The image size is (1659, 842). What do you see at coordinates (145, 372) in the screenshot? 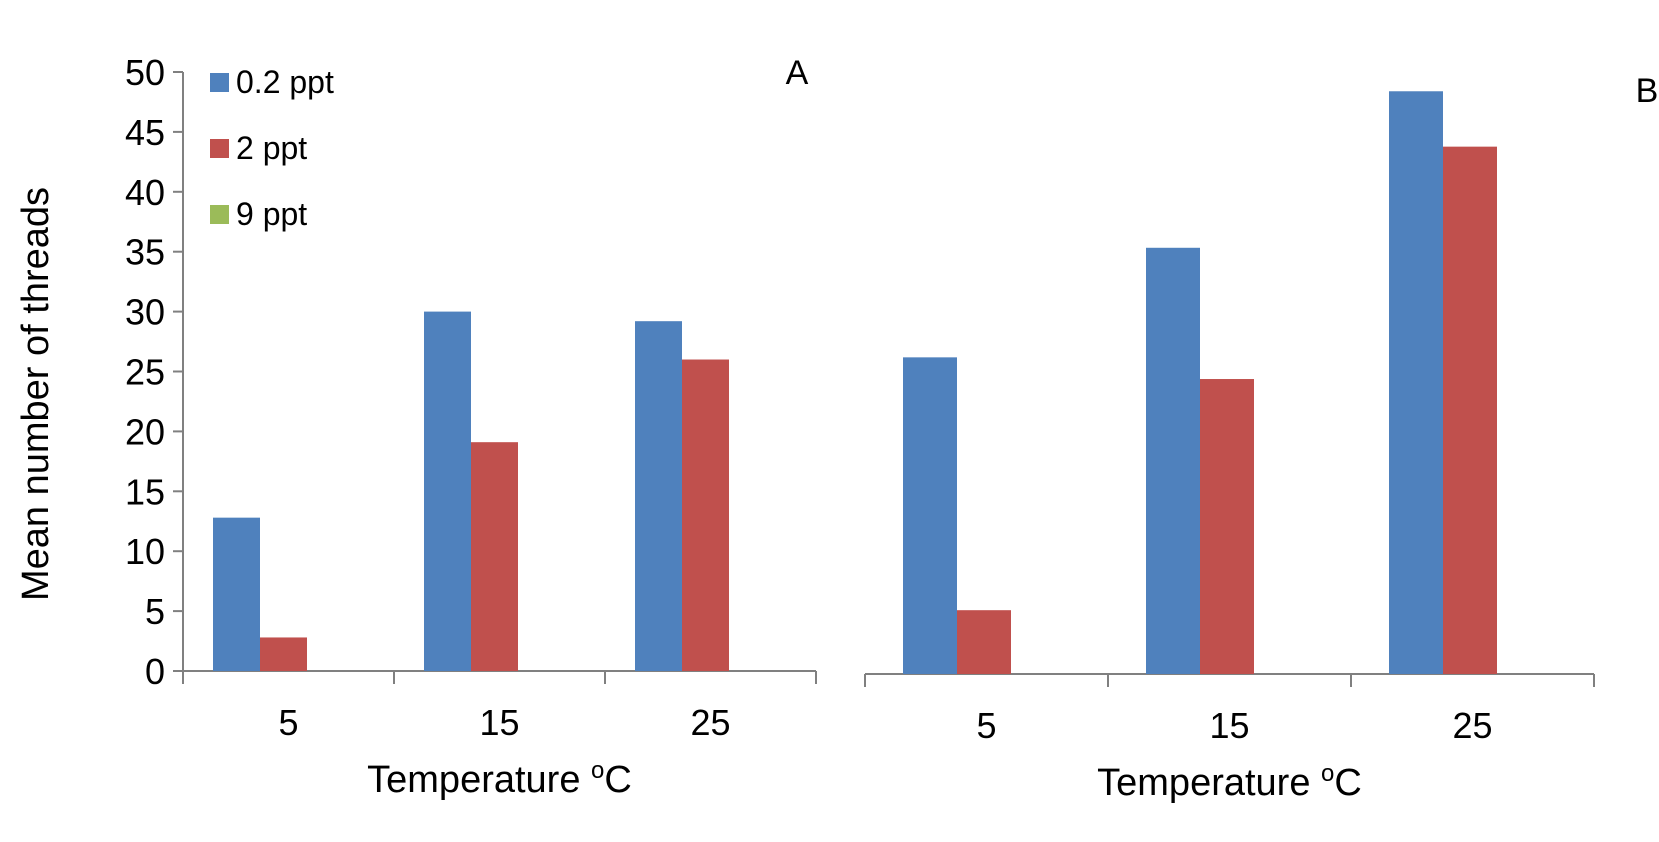
I see `y-tick-label: 25` at bounding box center [145, 372].